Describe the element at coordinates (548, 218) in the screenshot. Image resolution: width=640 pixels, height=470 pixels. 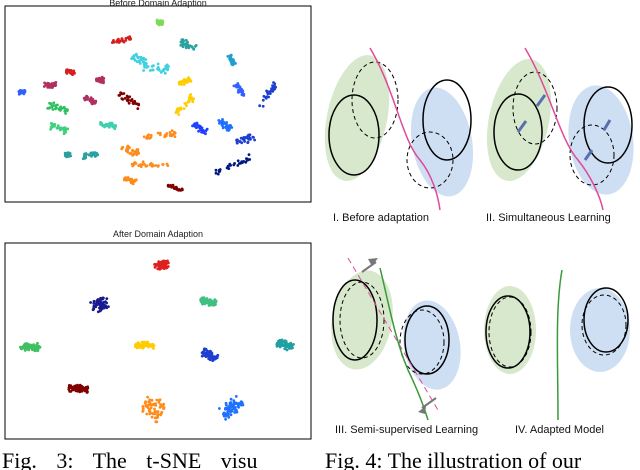
I see `panel-label: II. Simultaneous Learning` at that location.